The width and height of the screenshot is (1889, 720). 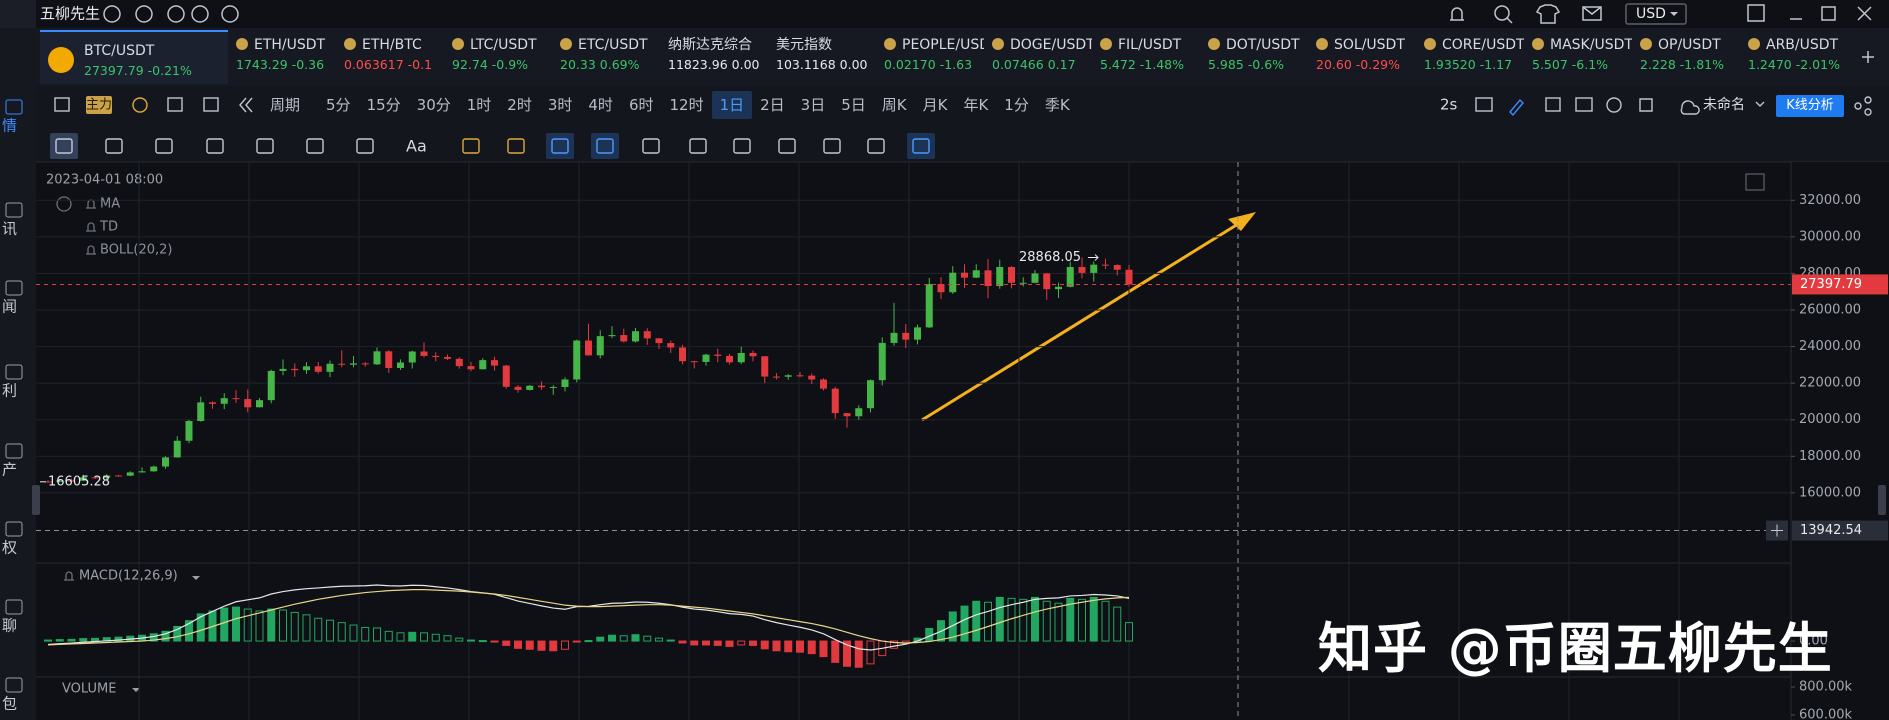 I want to click on cloud-icon, so click(x=1690, y=107).